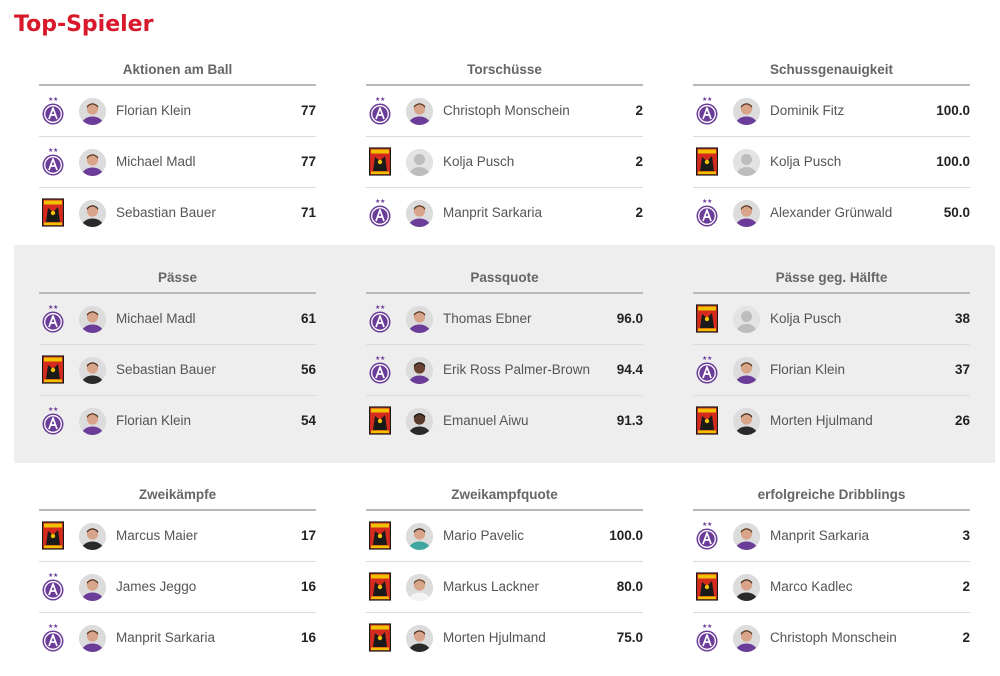 The height and width of the screenshot is (676, 1000). Describe the element at coordinates (177, 73) in the screenshot. I see `stat-card-title: Aktionen am Ball` at that location.